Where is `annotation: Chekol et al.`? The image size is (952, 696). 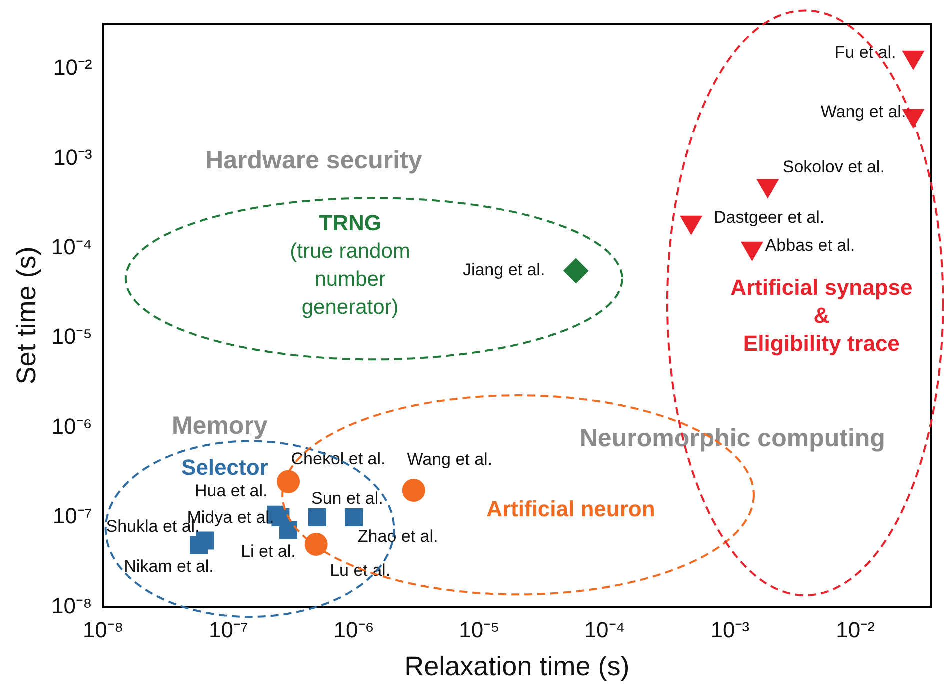
annotation: Chekol et al. is located at coordinates (338, 458).